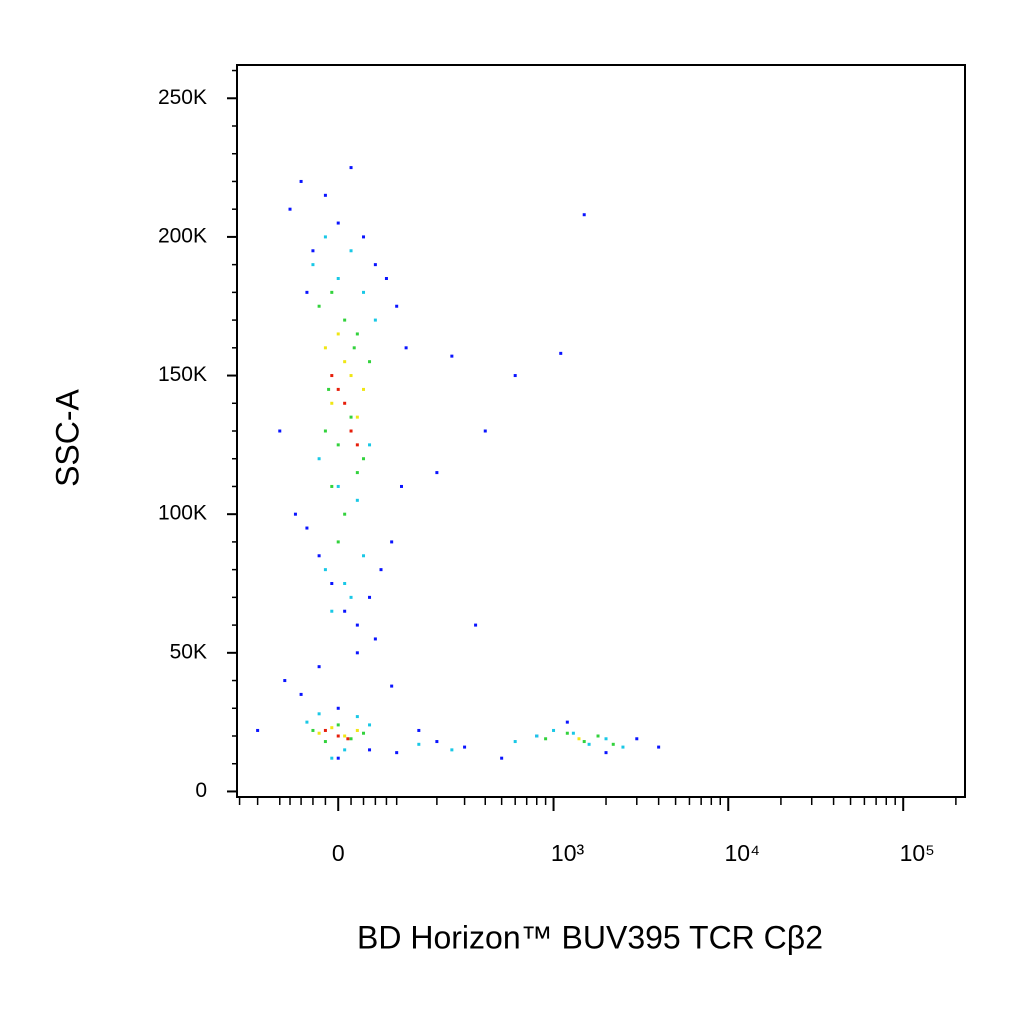 This screenshot has height=1029, width=1024. Describe the element at coordinates (917, 853) in the screenshot. I see `x-tick-label: 10⁵` at that location.